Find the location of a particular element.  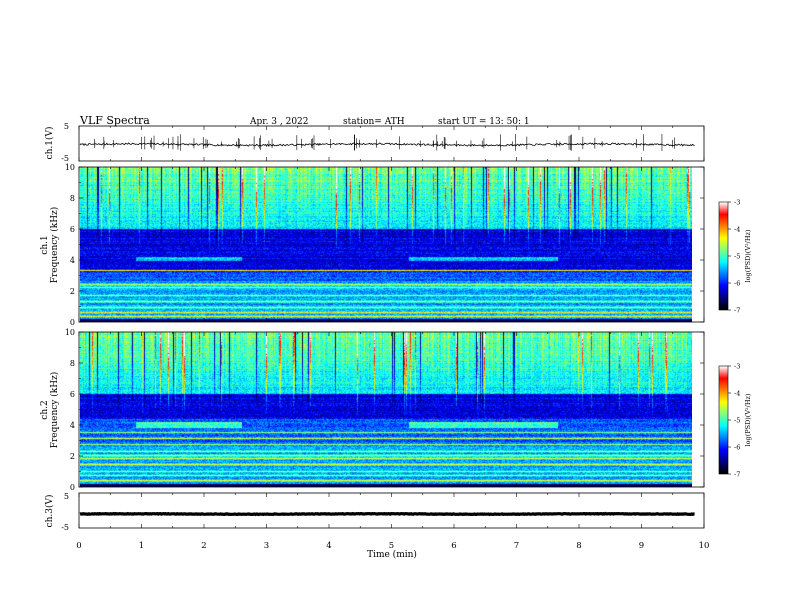

figure-date: Apr. 3 , 2022 is located at coordinates (279, 122).